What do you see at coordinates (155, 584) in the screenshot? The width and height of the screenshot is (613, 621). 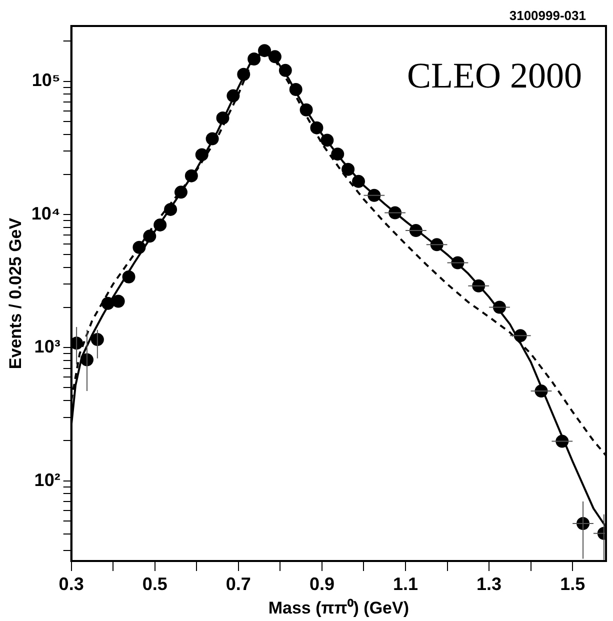 I see `x-tick-label: 0.5` at bounding box center [155, 584].